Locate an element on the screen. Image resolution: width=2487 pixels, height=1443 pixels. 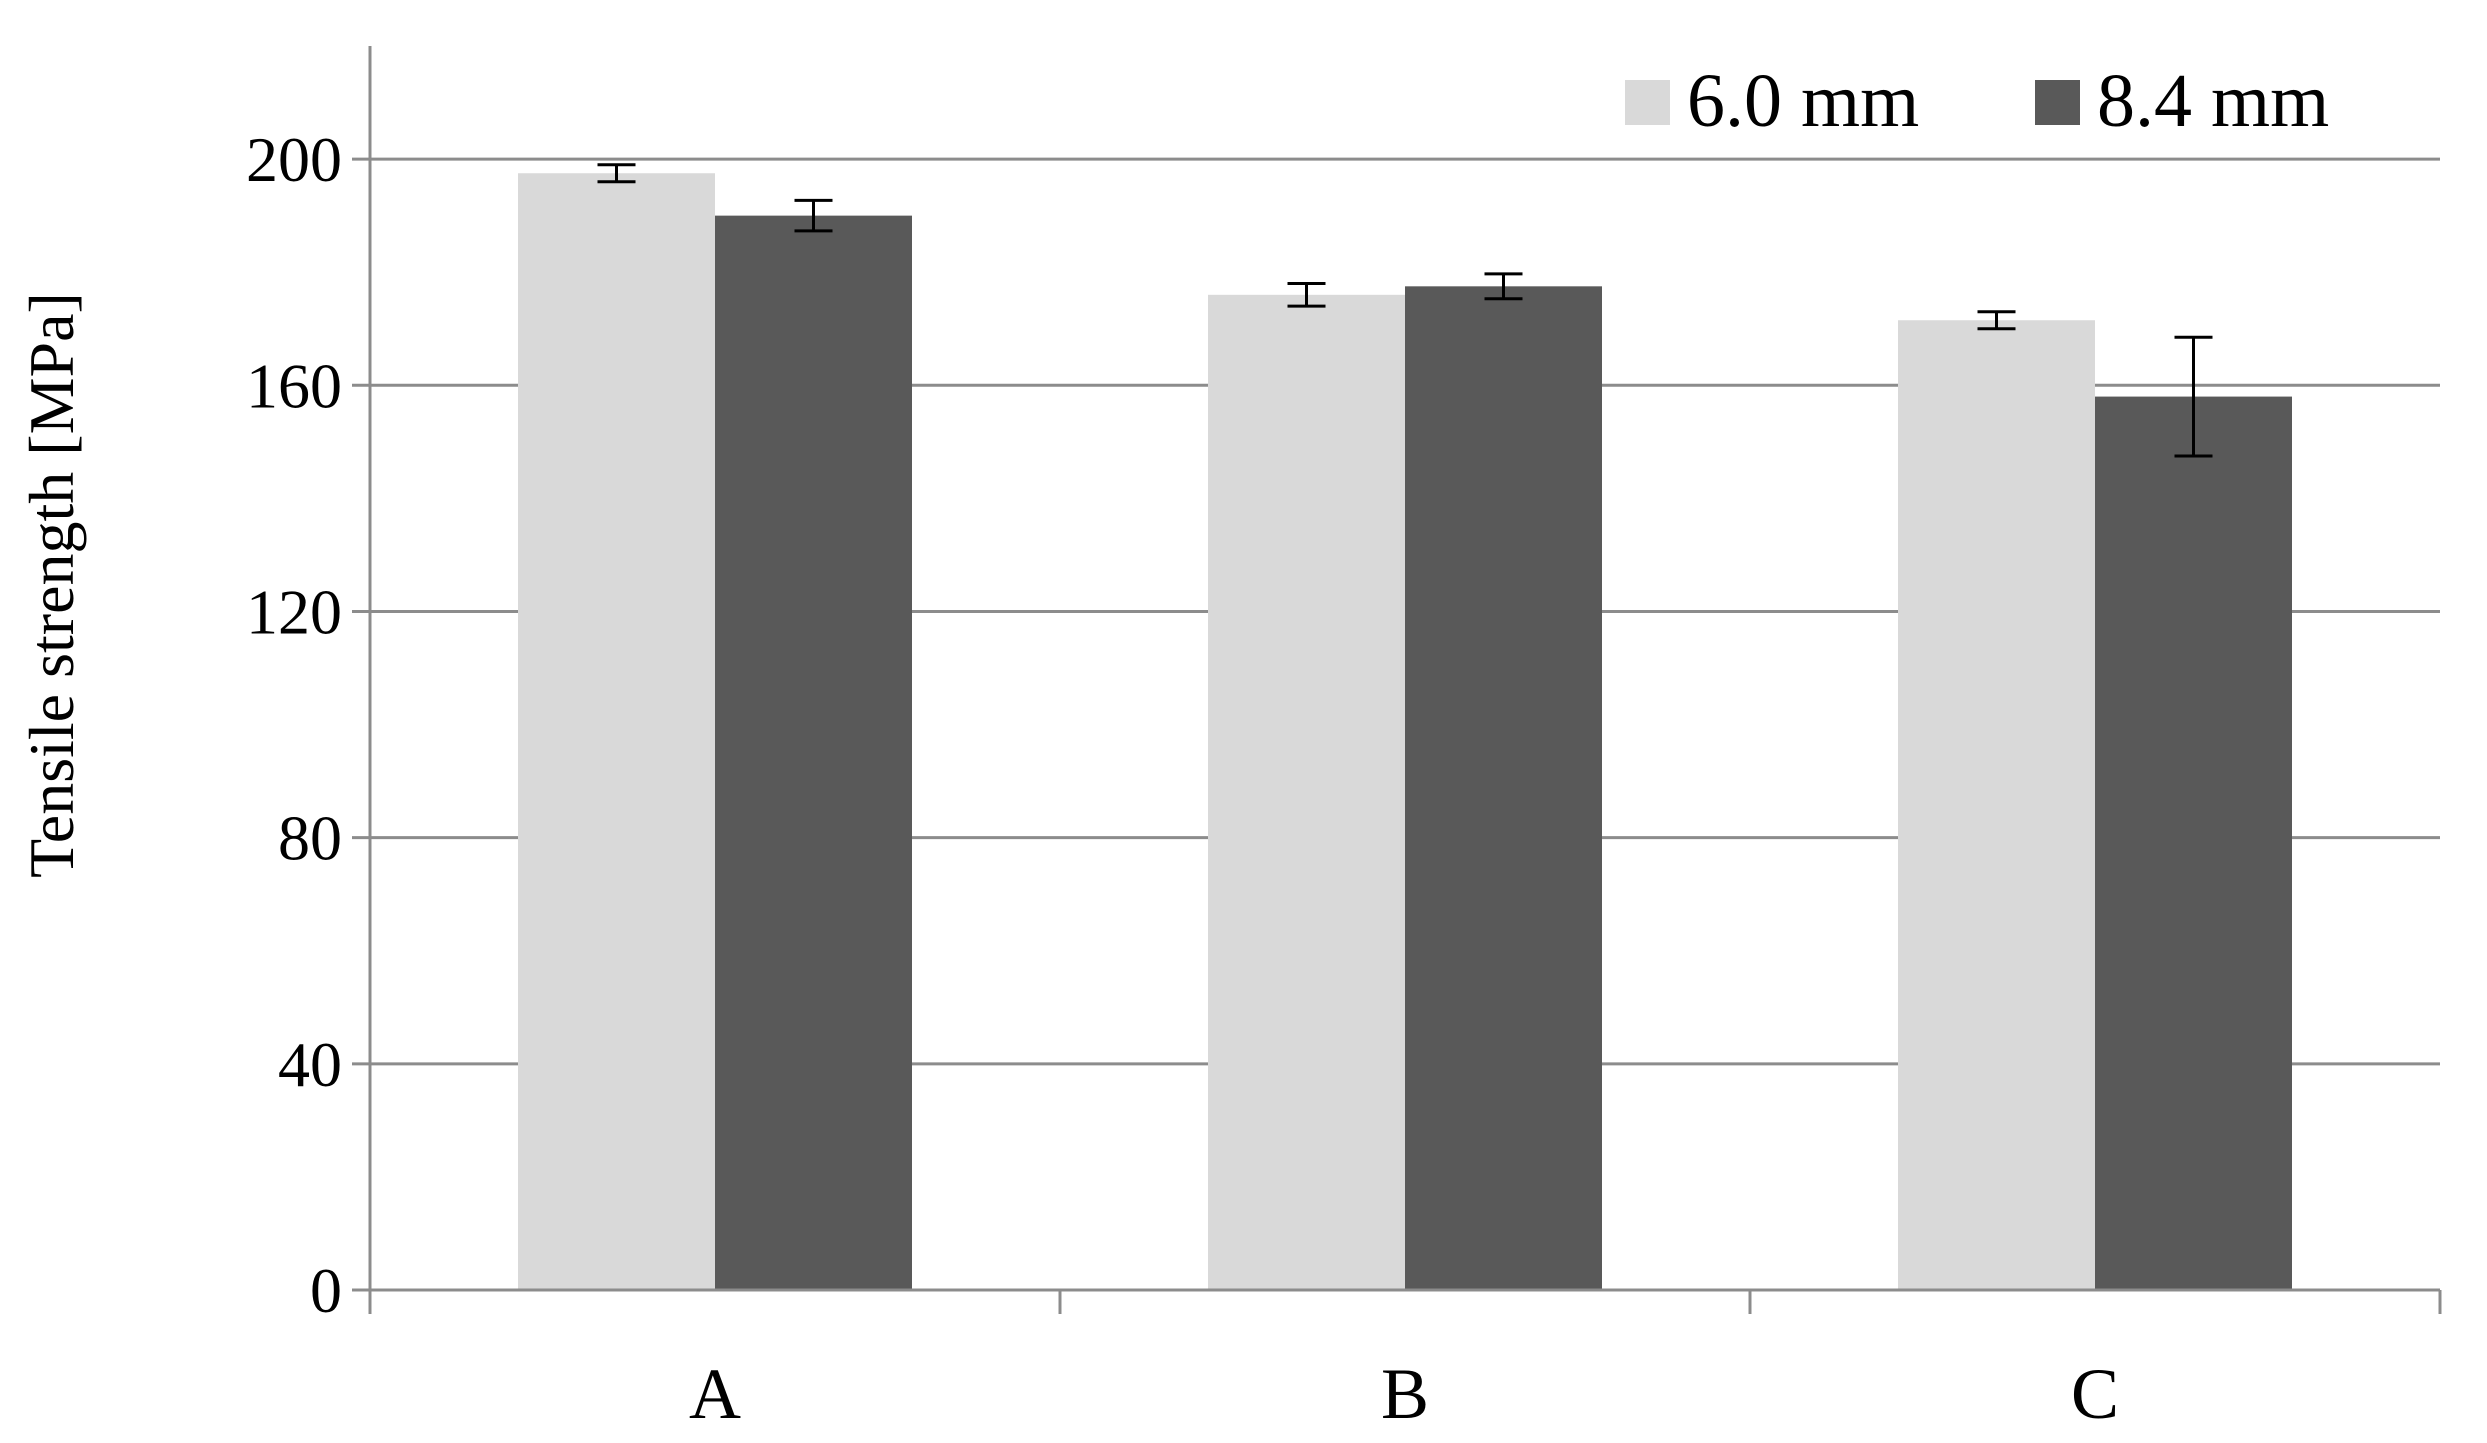
legend-item: 6.0 mm is located at coordinates (1772, 101).